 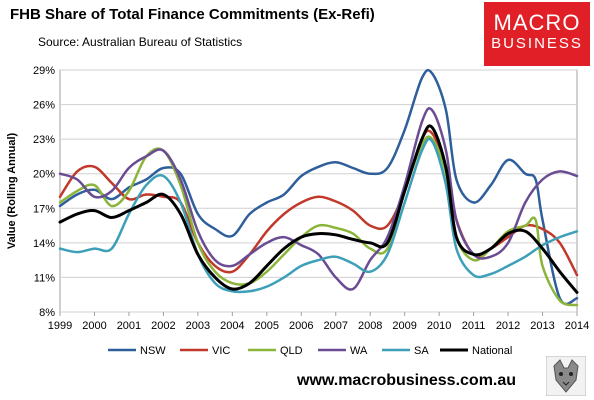 What do you see at coordinates (542, 326) in the screenshot?
I see `x-tick-label: 2013` at bounding box center [542, 326].